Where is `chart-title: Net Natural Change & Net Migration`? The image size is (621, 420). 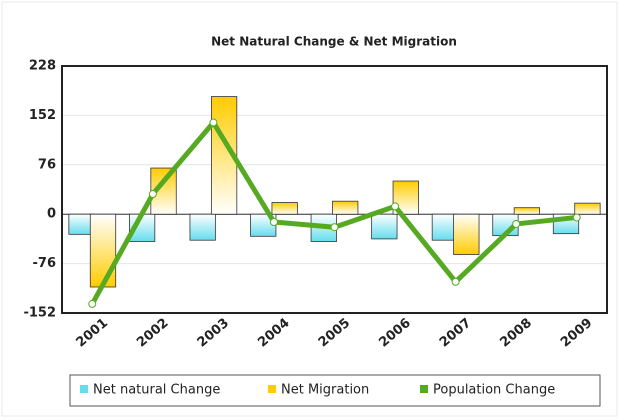
chart-title: Net Natural Change & Net Migration is located at coordinates (334, 42).